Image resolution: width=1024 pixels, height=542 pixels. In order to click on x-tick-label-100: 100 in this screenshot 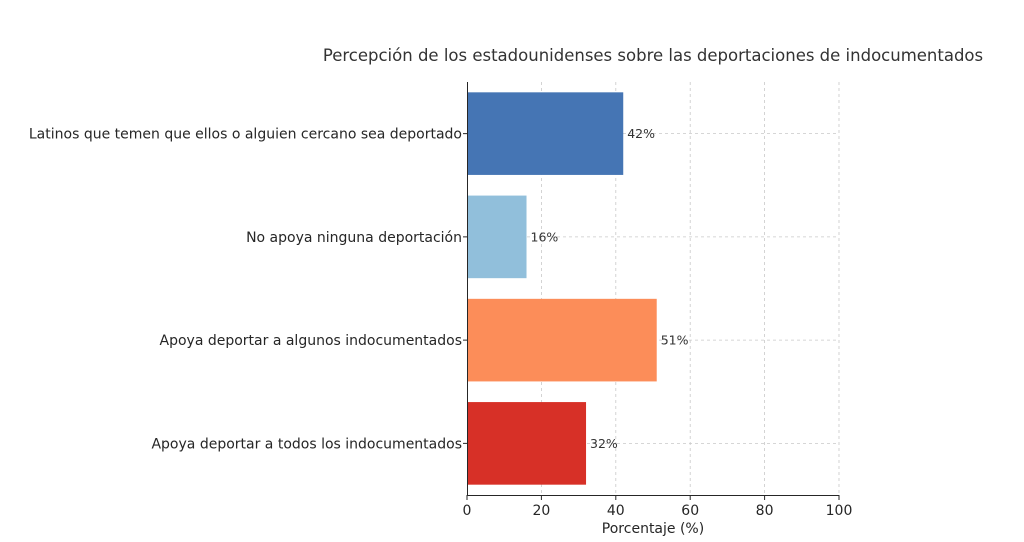, I will do `click(839, 511)`.